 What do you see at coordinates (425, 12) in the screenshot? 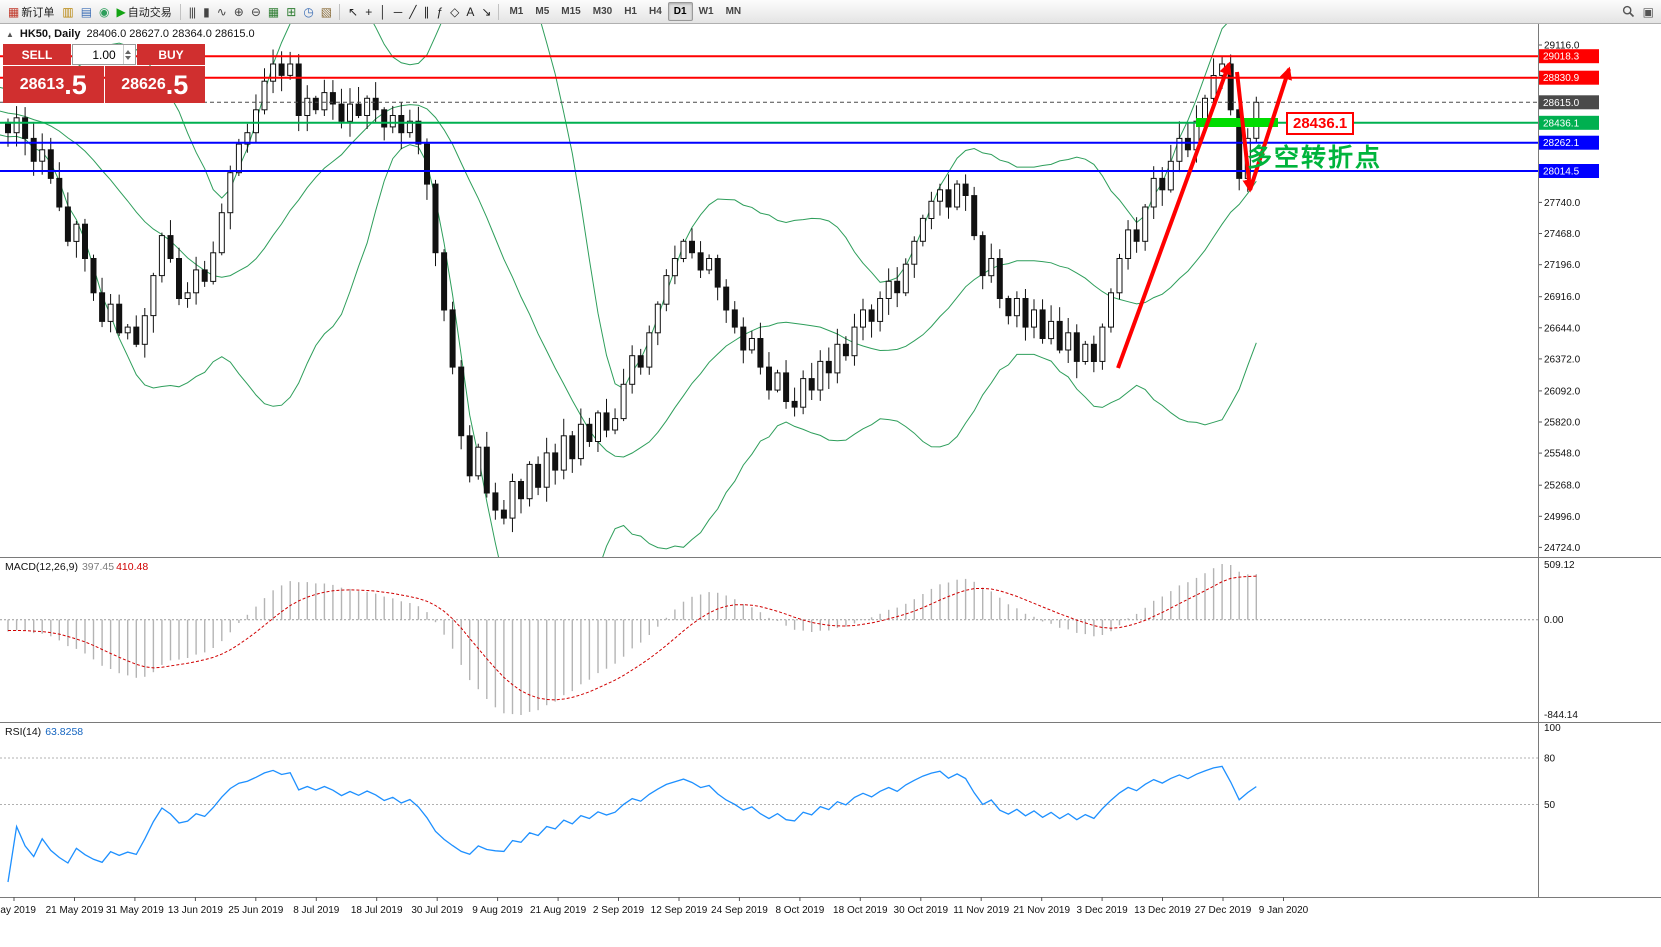
I see `channel-icon: ∥` at bounding box center [425, 12].